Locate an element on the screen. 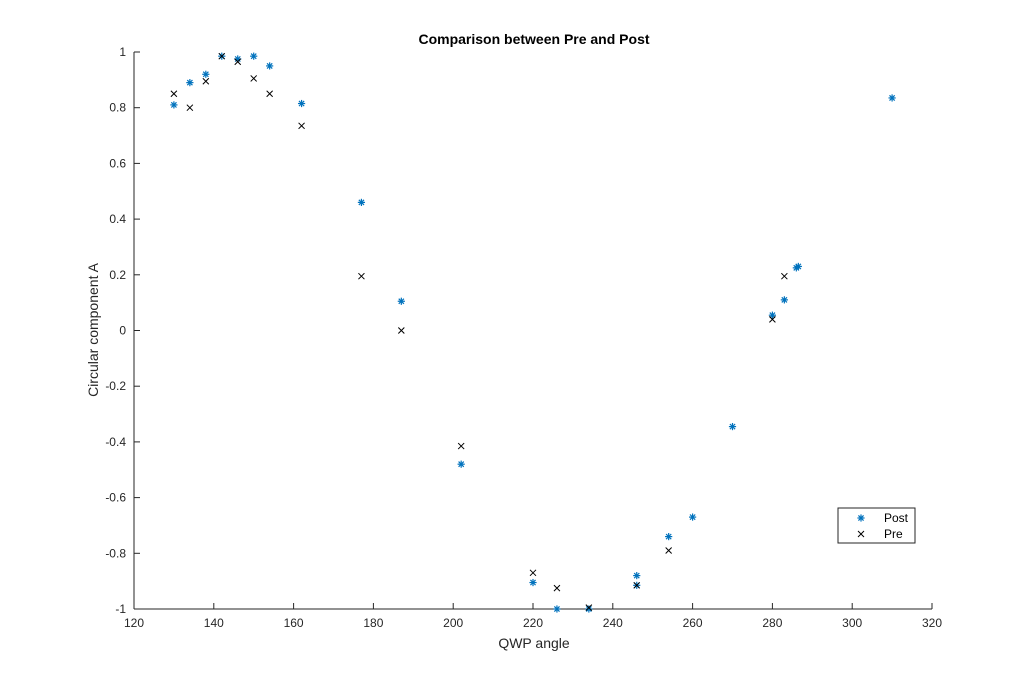 Image resolution: width=1031 pixels, height=684 pixels. x-axis-ticks: 120 140 160 180 200 220 240 260 280 300 320 is located at coordinates (533, 616).